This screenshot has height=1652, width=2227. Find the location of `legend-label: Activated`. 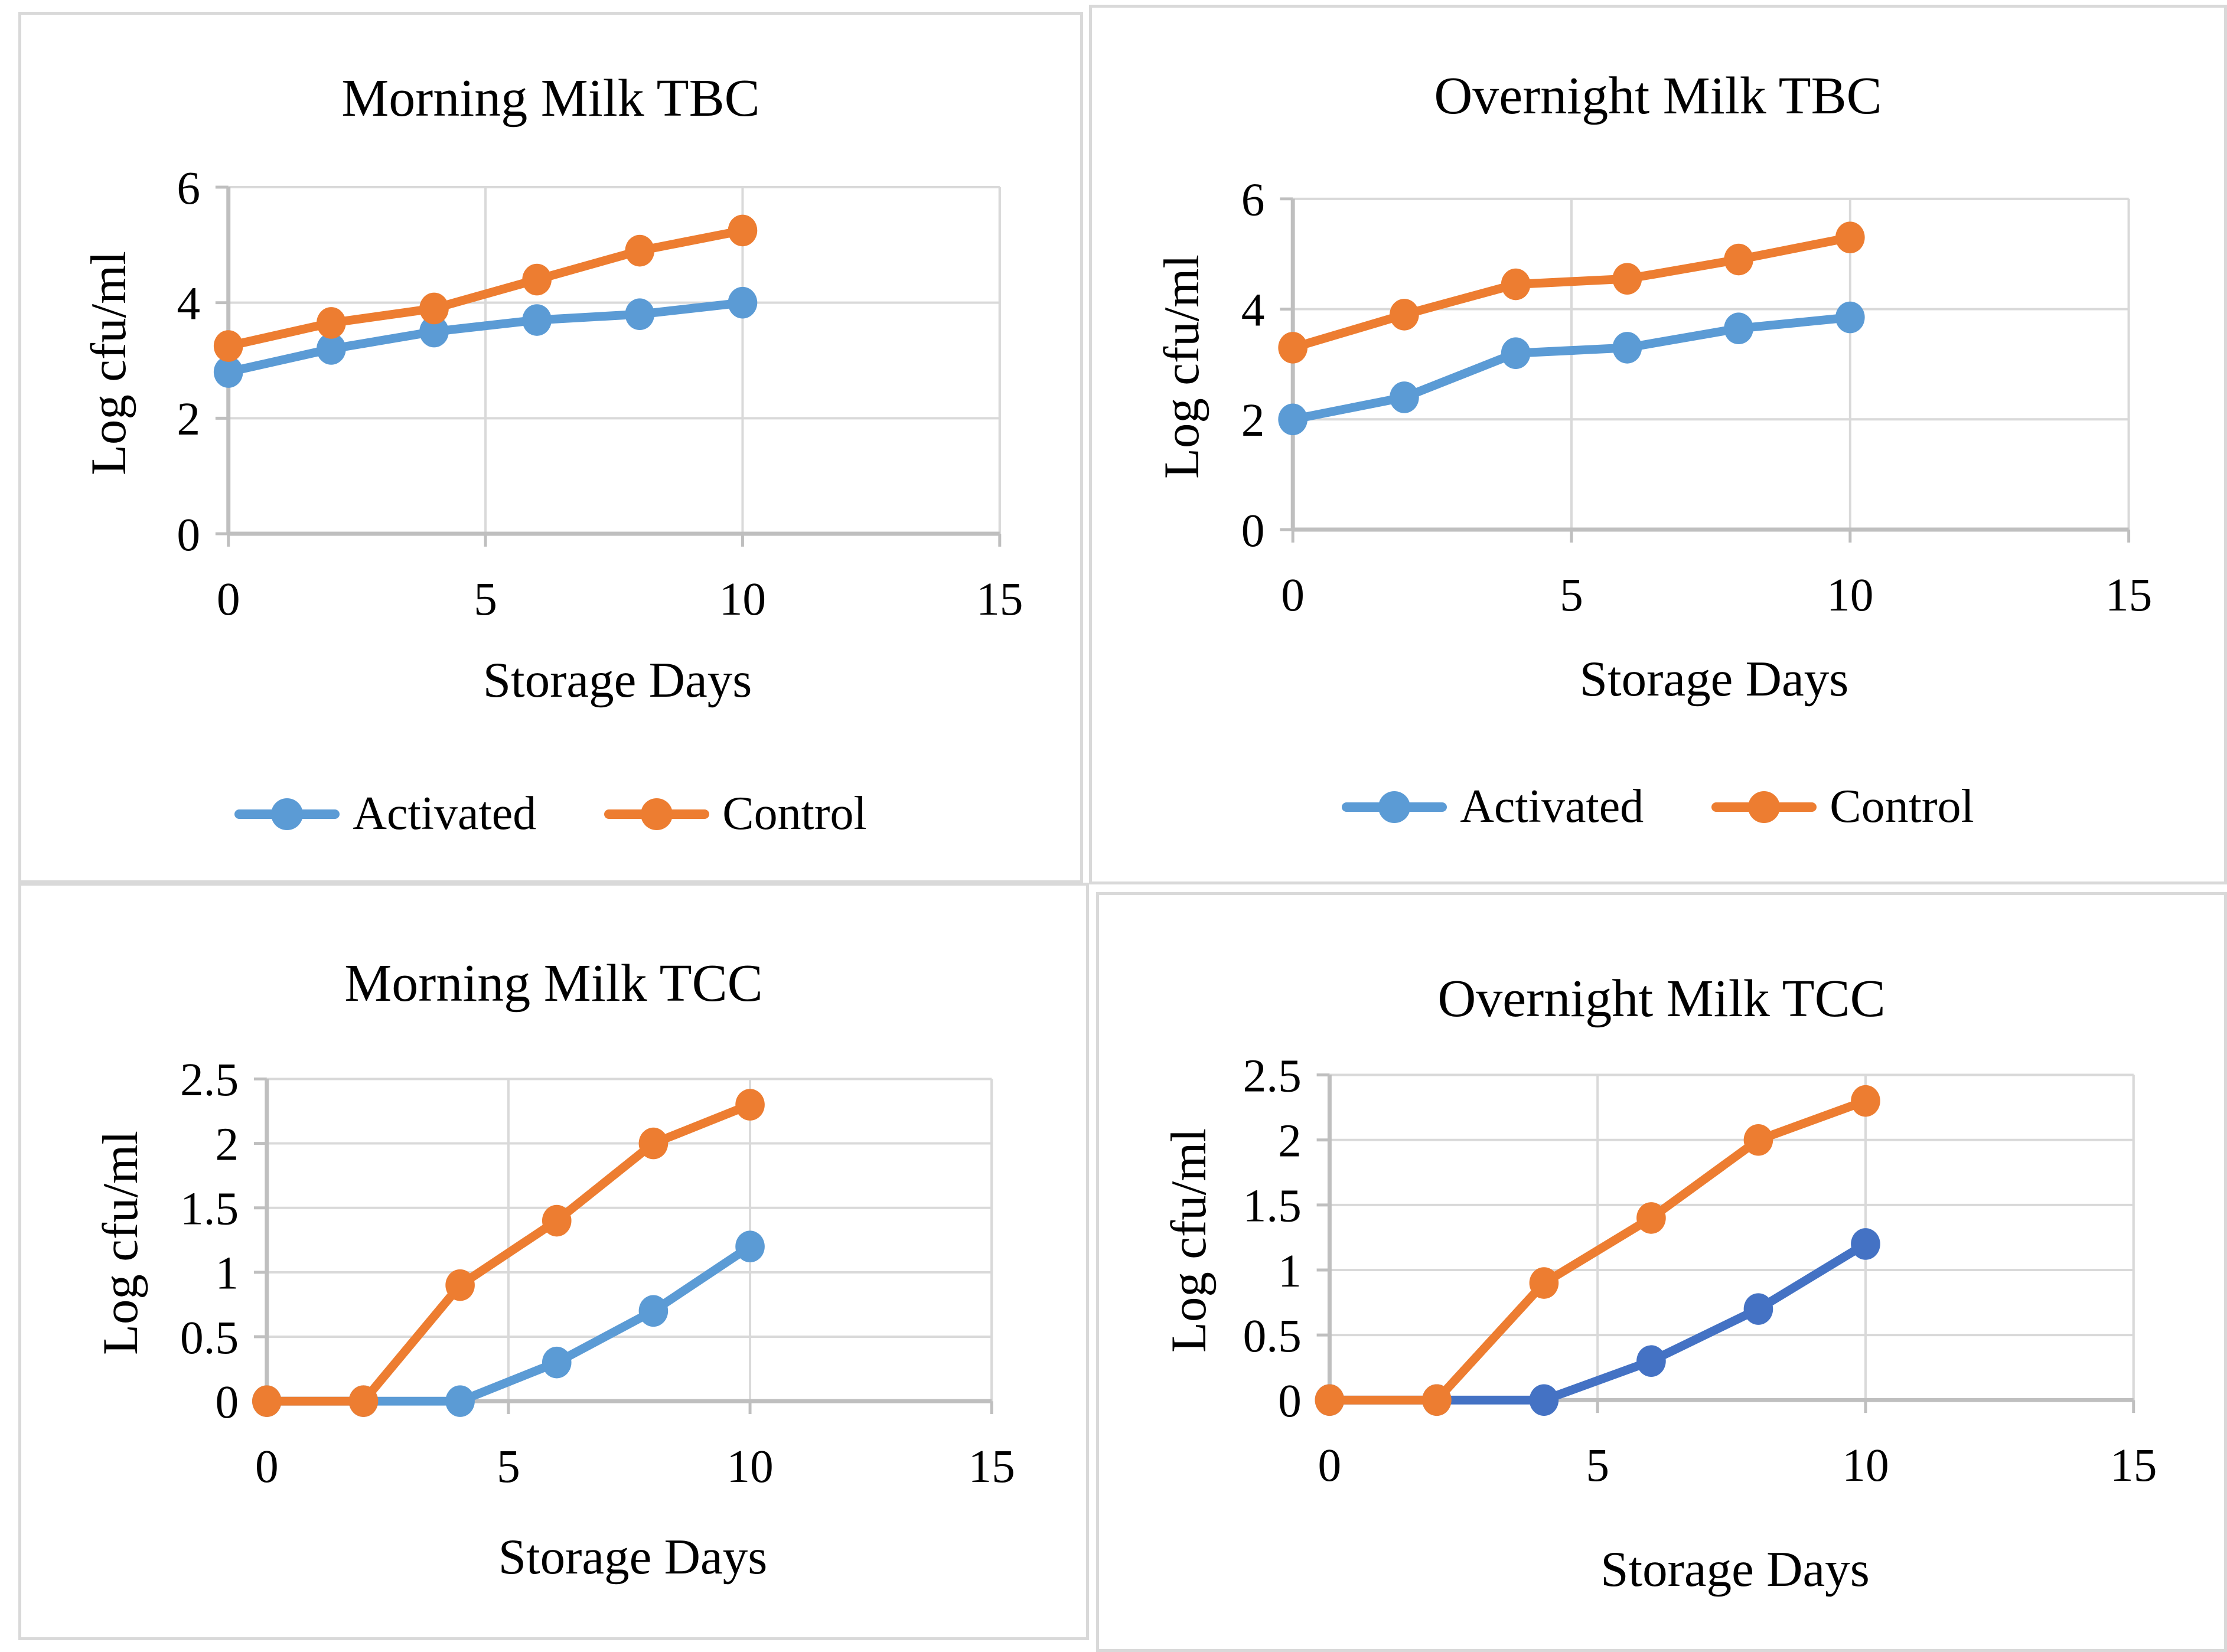

legend-label: Activated is located at coordinates (445, 814).